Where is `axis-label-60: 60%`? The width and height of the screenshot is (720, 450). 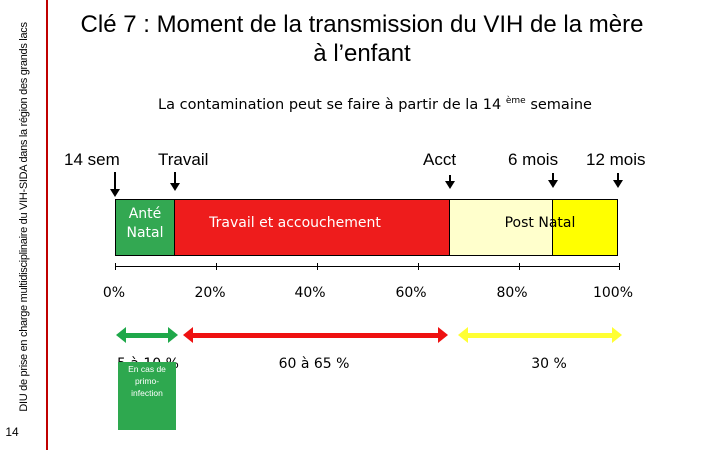 axis-label-60: 60% is located at coordinates (411, 293).